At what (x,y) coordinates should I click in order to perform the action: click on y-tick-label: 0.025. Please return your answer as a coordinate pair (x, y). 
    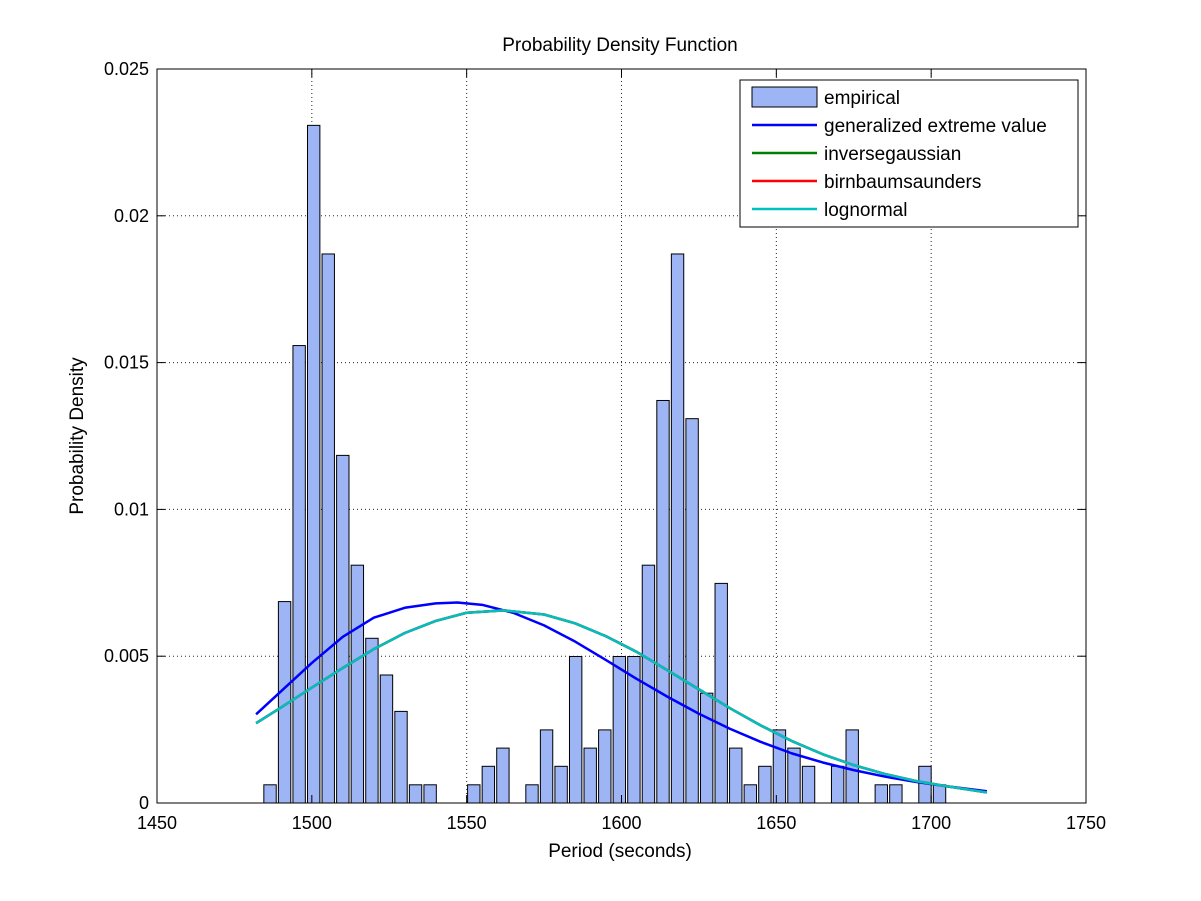
    Looking at the image, I should click on (126, 69).